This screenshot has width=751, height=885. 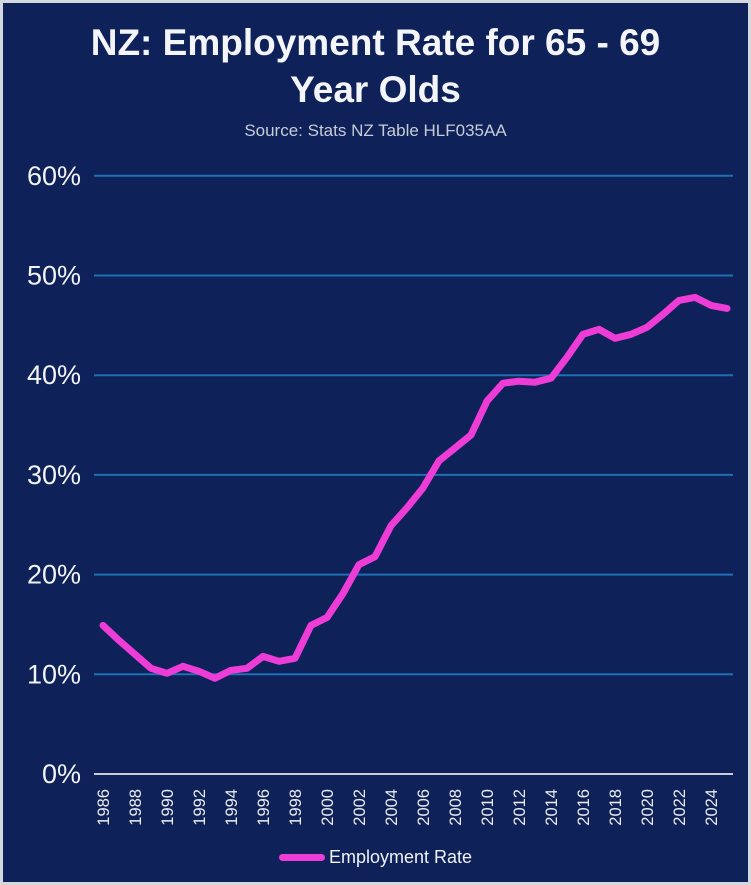 I want to click on x-tick-label: 1996, so click(x=264, y=807).